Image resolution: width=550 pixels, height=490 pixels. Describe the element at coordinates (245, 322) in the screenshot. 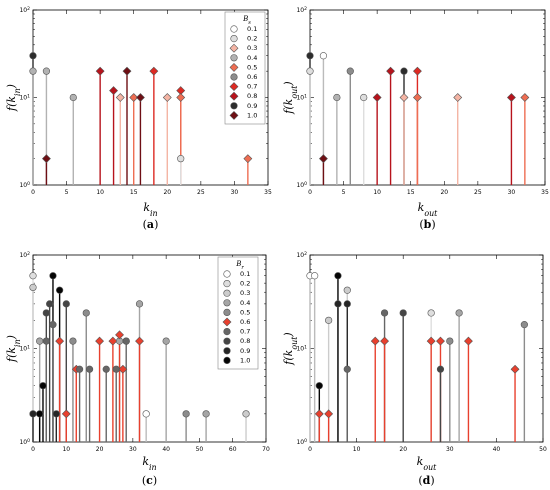

I see `legend-label: 0.6` at that location.